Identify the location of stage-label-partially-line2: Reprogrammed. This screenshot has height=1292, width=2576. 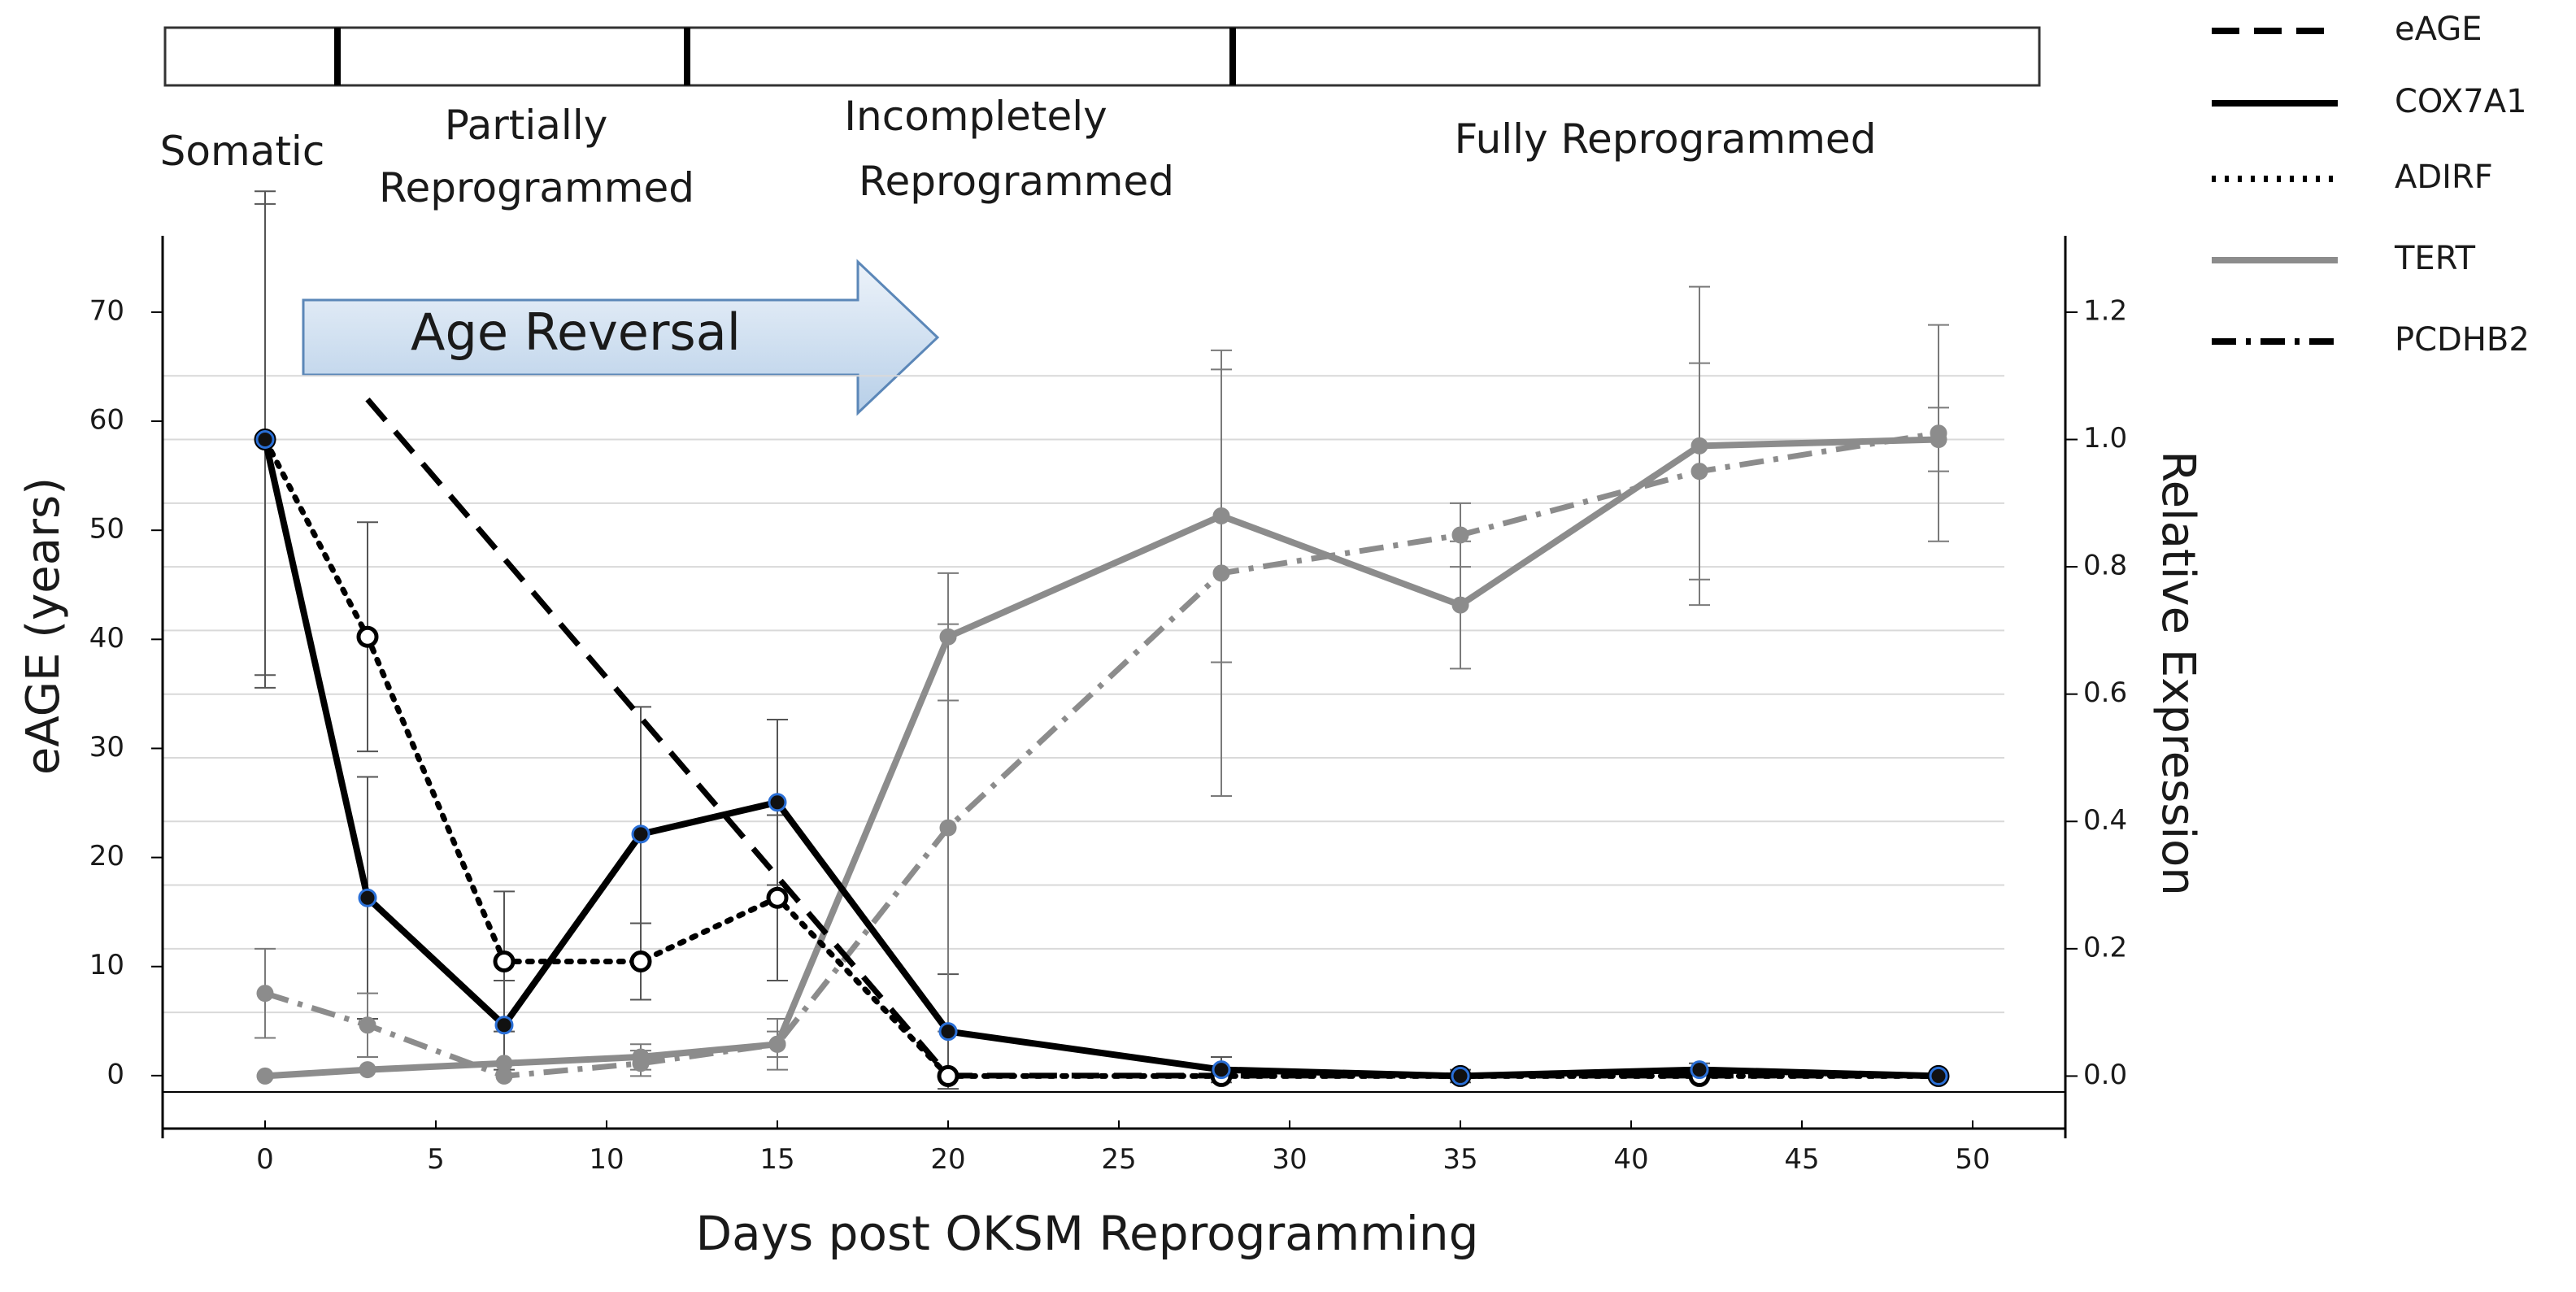
(537, 187).